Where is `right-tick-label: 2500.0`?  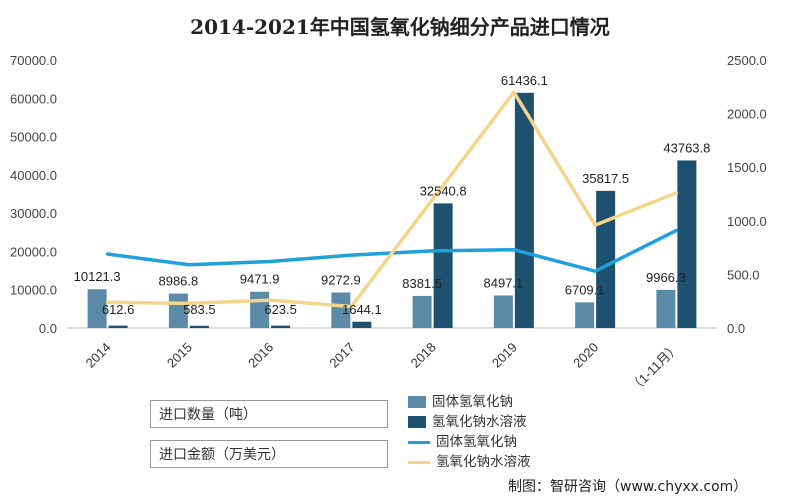
right-tick-label: 2500.0 is located at coordinates (747, 60).